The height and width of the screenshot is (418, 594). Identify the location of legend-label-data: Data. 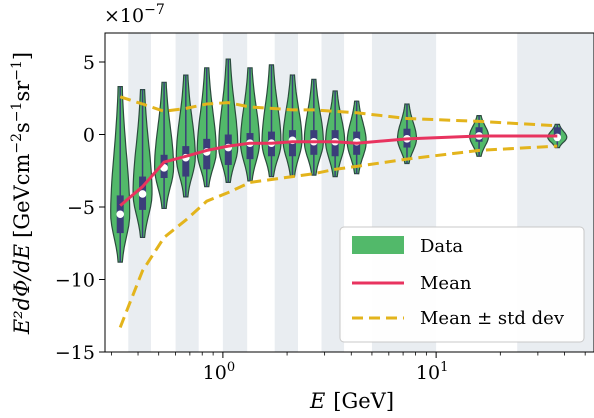
(441, 246).